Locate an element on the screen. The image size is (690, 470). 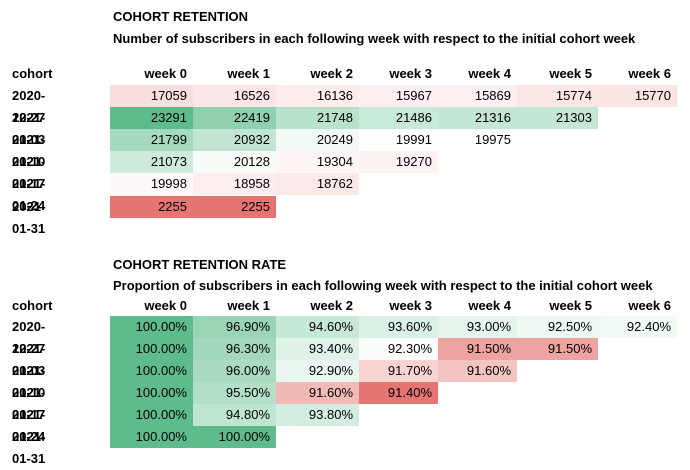
table-cell: 93.60% is located at coordinates (398, 327).